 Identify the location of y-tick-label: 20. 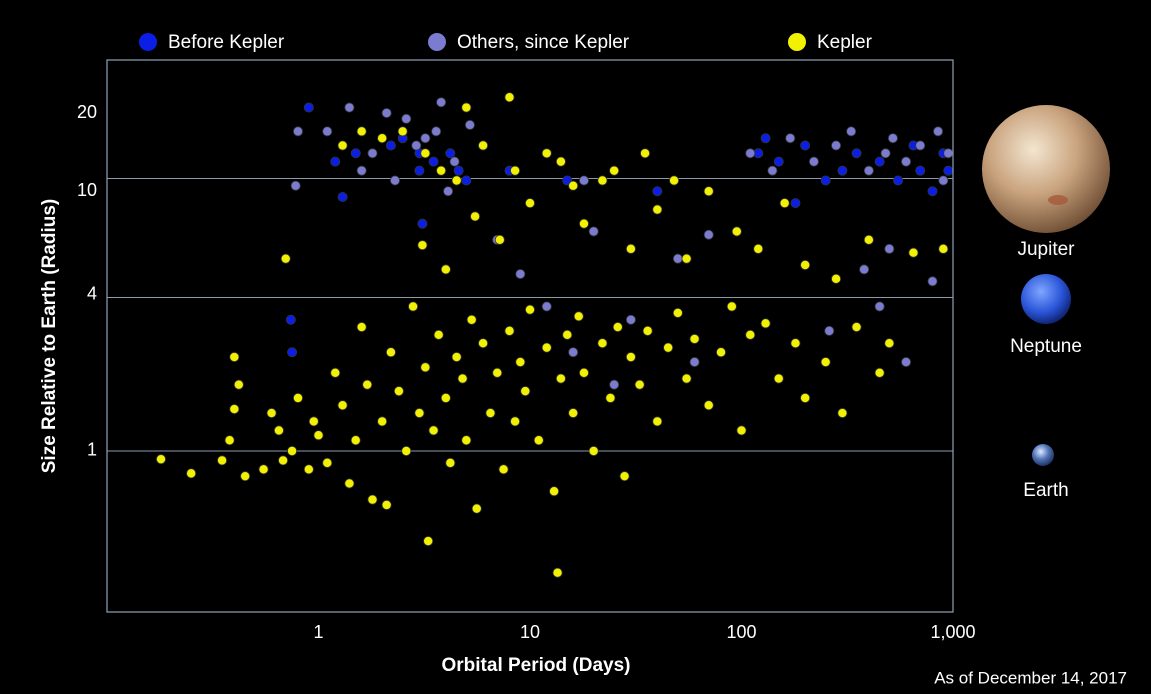
(87, 112).